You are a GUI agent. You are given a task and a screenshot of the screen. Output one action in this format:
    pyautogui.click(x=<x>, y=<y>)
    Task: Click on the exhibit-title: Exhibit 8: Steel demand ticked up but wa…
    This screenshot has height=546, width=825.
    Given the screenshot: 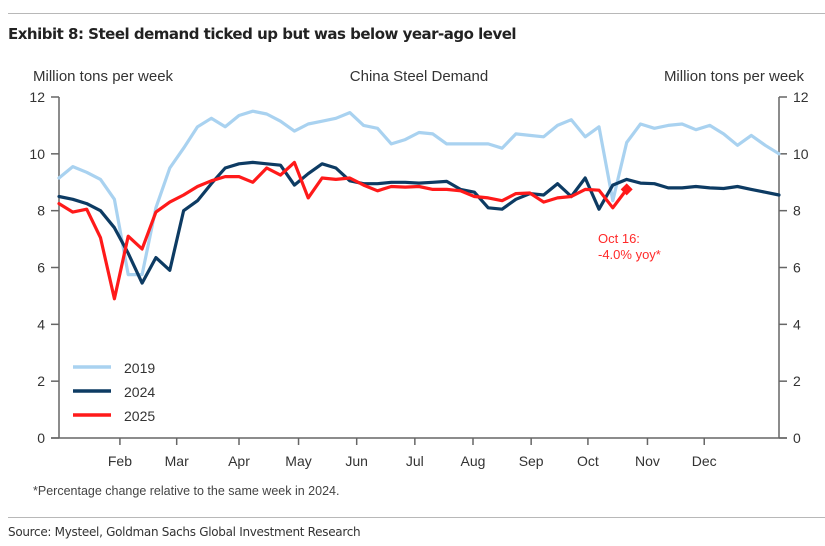 What is the action you would take?
    pyautogui.click(x=262, y=34)
    